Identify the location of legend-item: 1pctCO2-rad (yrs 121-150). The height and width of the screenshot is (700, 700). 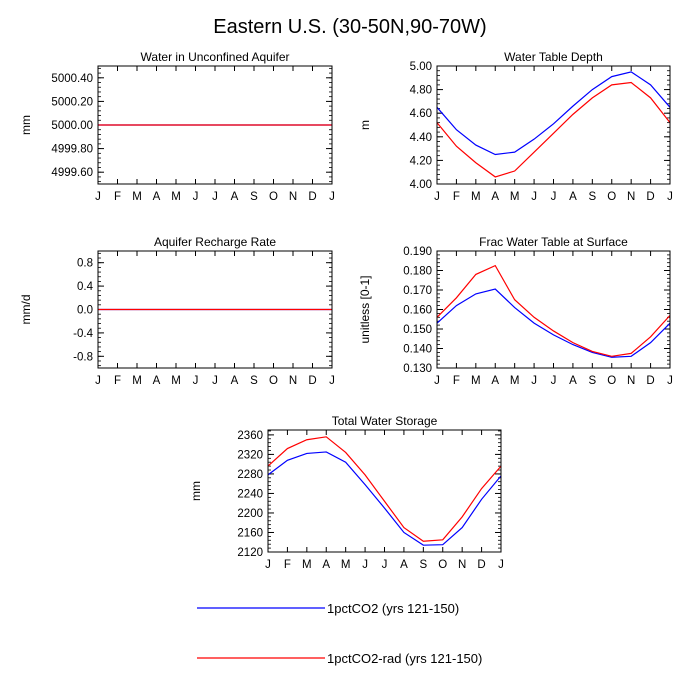
(339, 658).